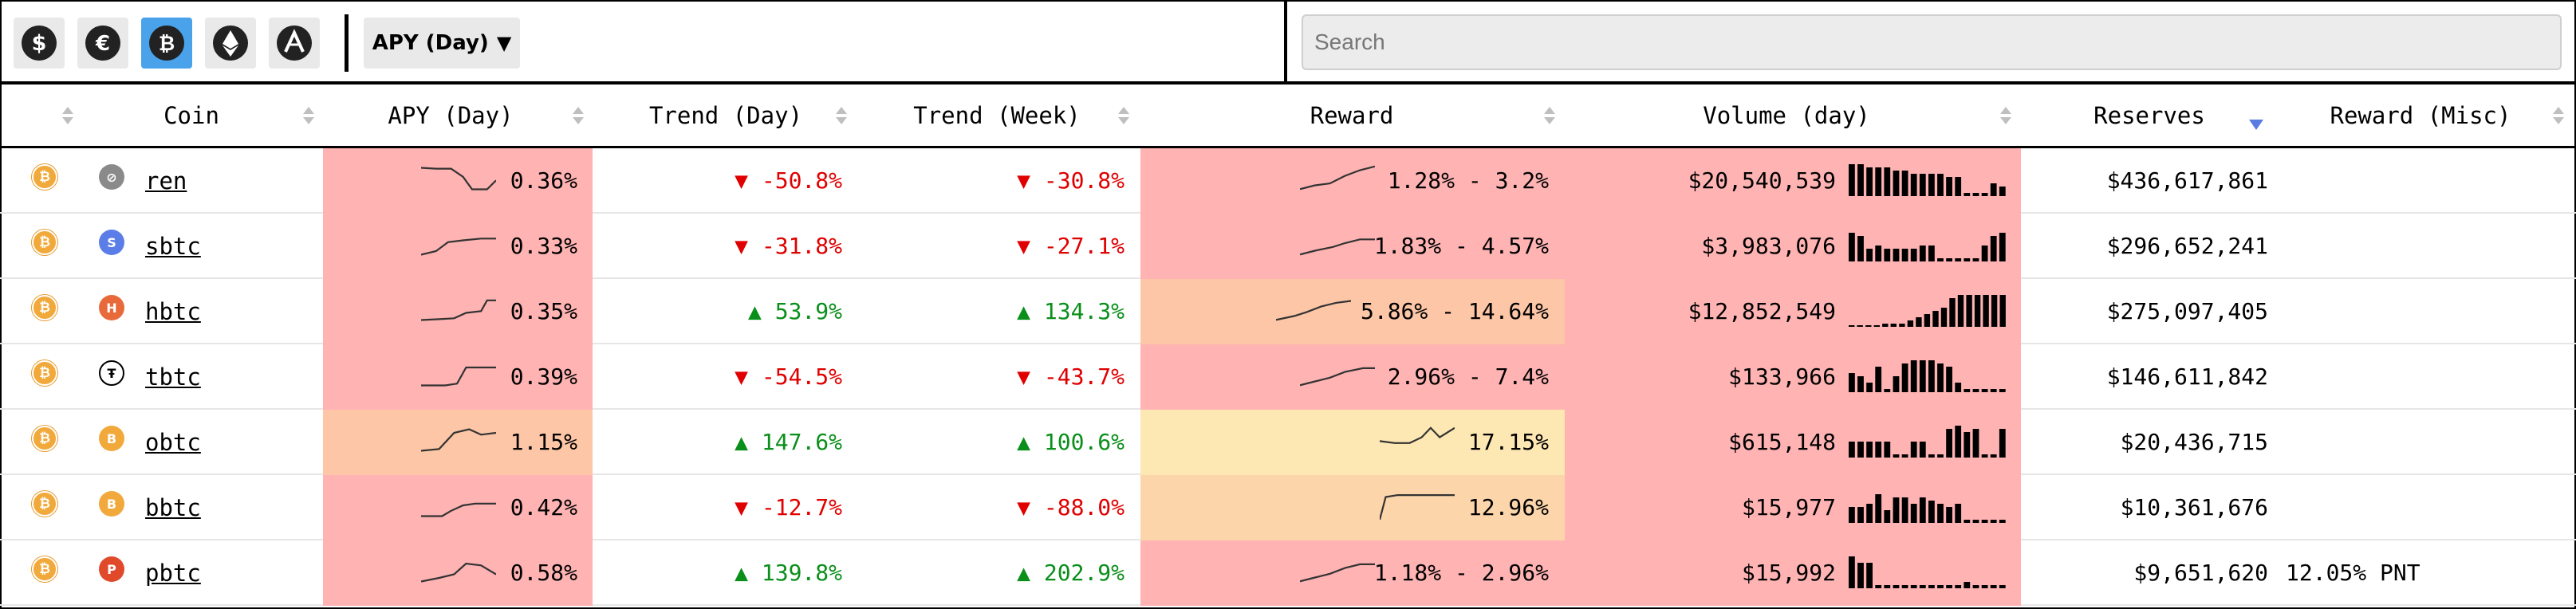 The image size is (2576, 609). What do you see at coordinates (450, 115) in the screenshot?
I see `header-apy-day: APY (Day)` at bounding box center [450, 115].